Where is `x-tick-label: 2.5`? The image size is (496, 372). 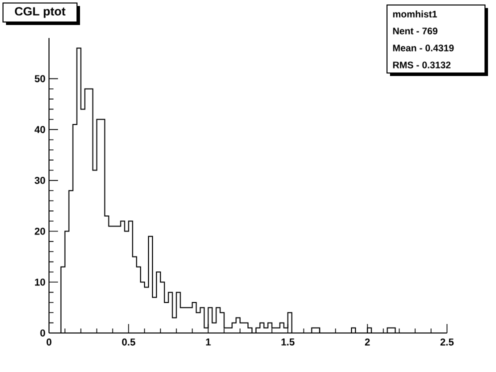
x-tick-label: 2.5 is located at coordinates (447, 342).